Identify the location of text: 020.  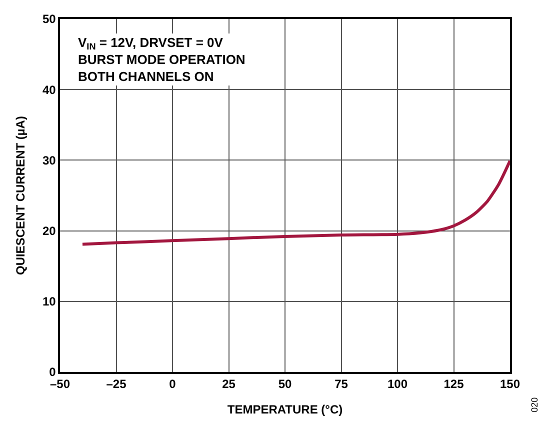
(535, 404).